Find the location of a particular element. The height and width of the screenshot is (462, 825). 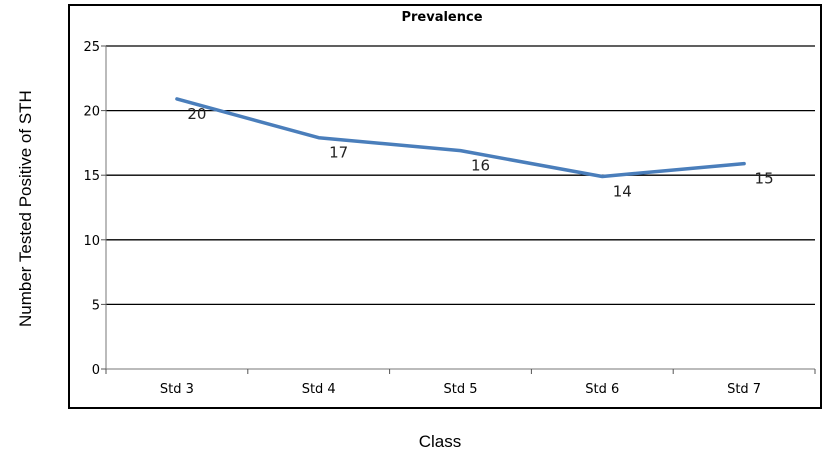

x-tick-label: Std 3 is located at coordinates (177, 389).